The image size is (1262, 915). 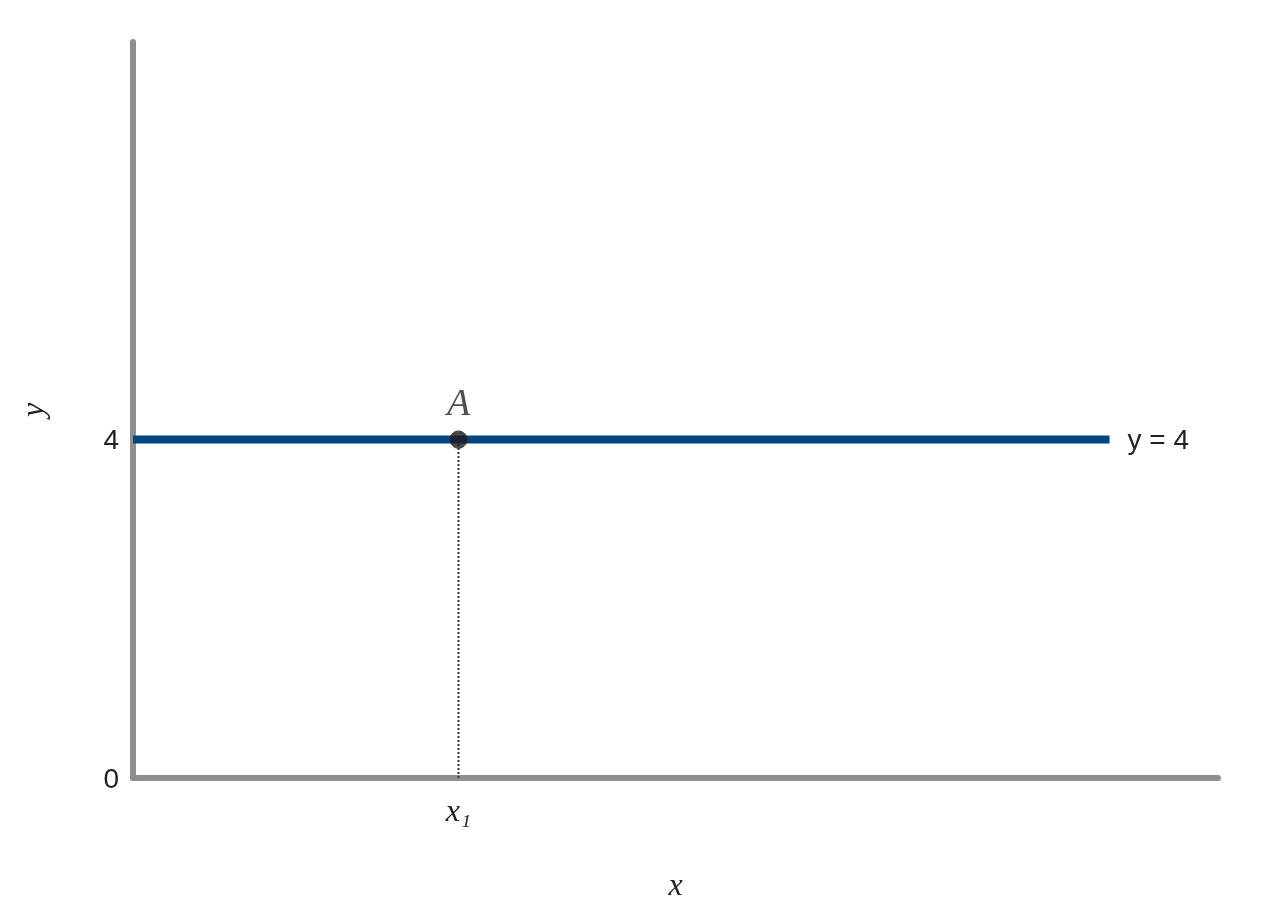 I want to click on y-tick-label: 0, so click(x=111, y=778).